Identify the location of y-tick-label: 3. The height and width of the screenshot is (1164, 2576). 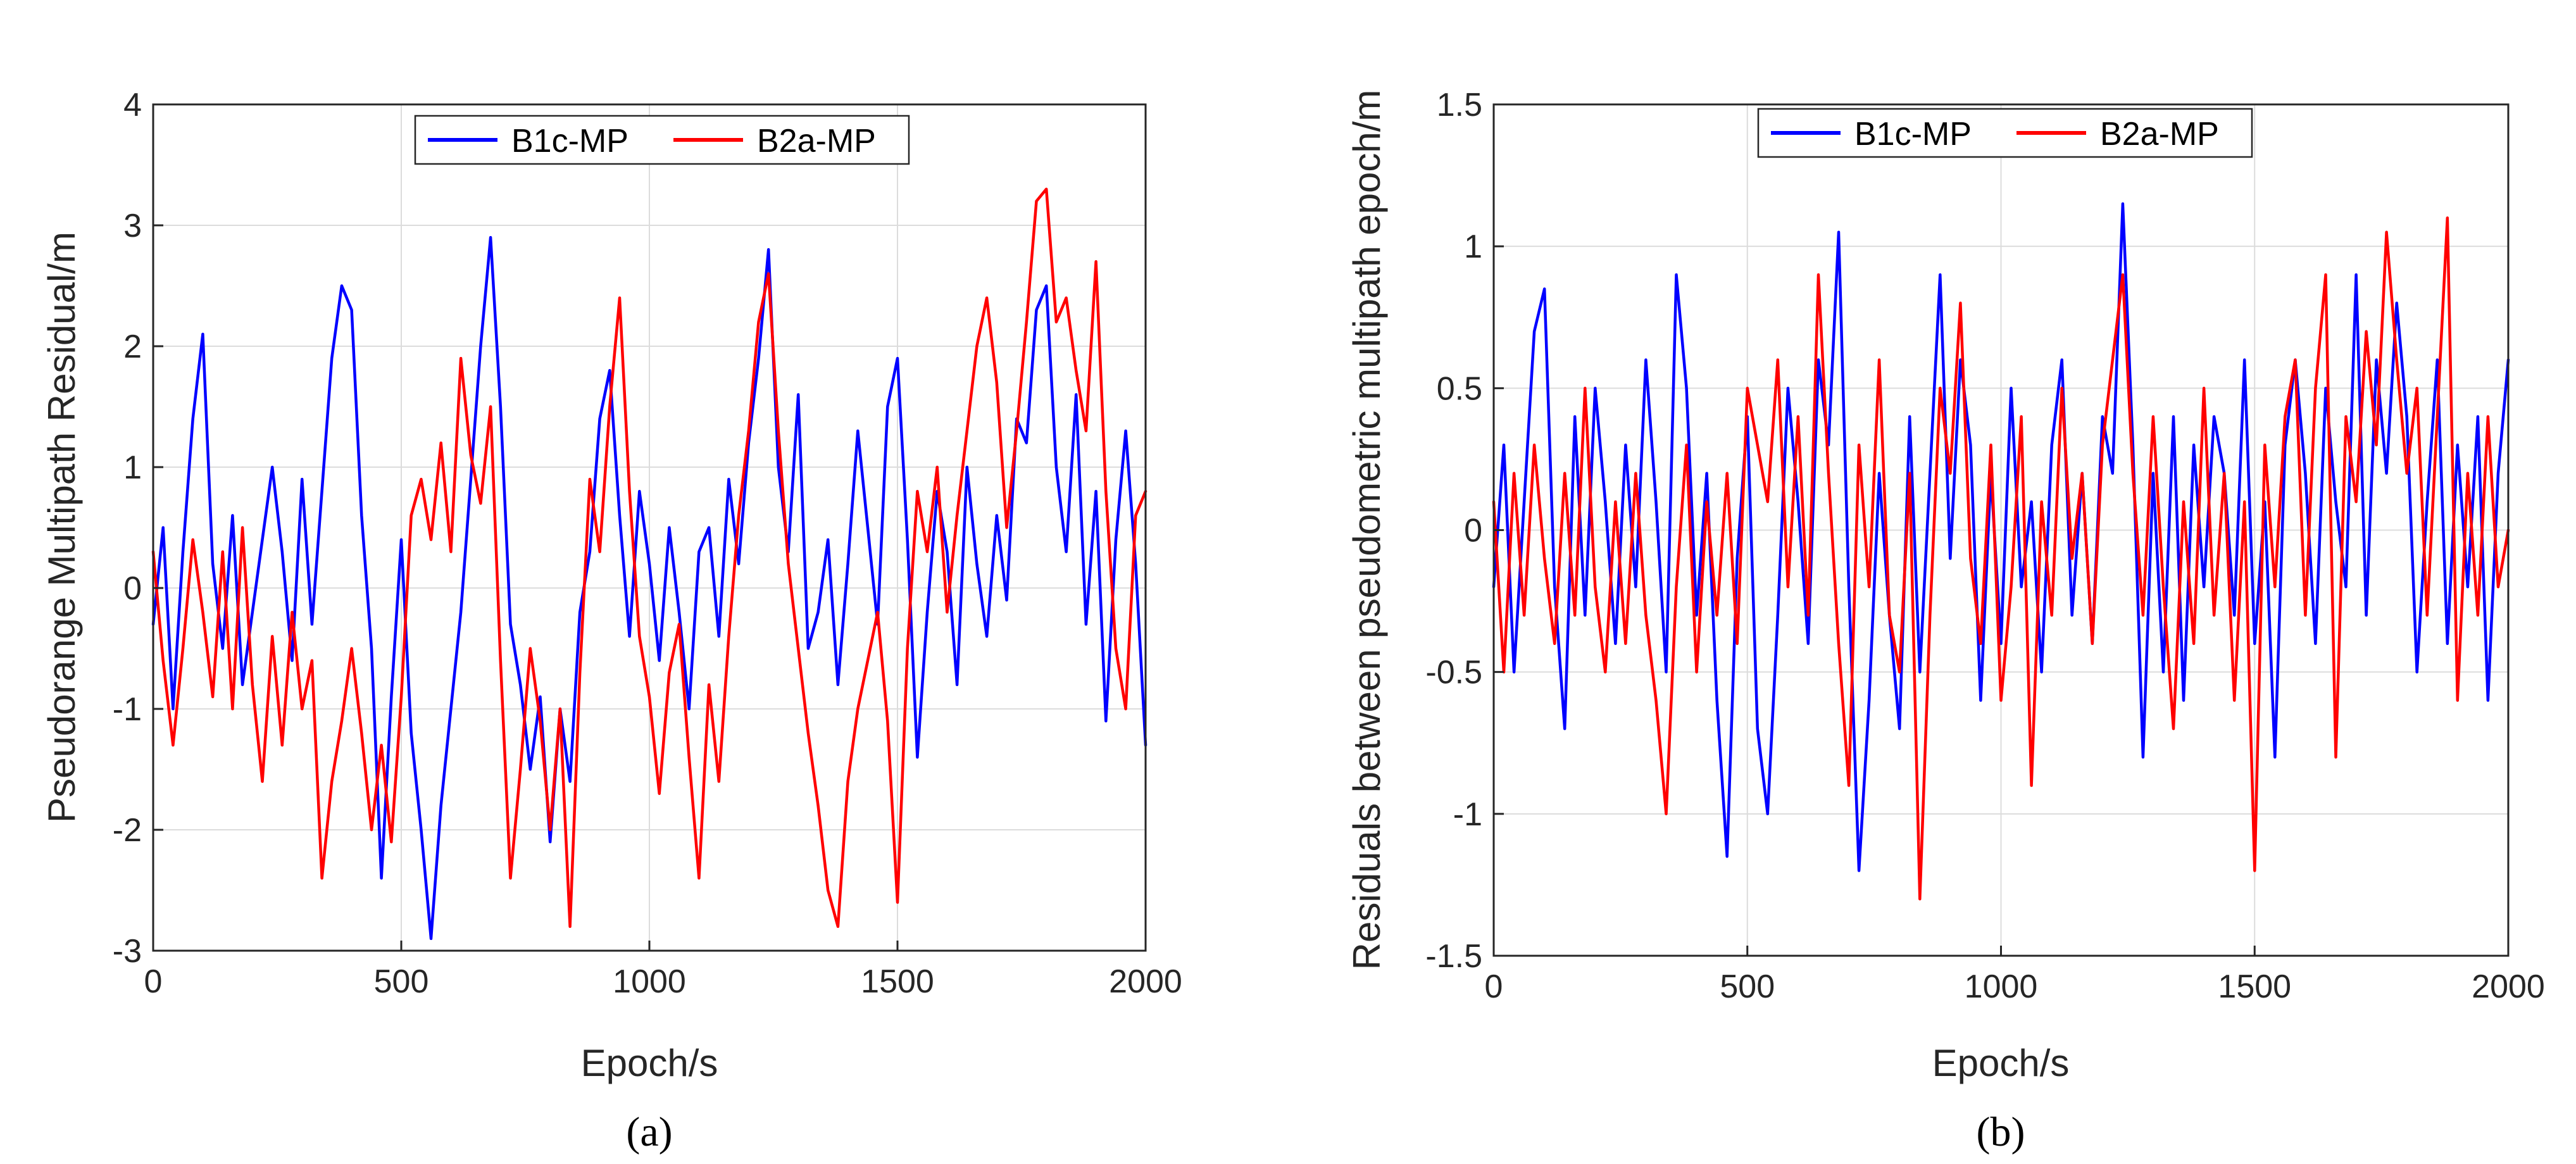
(132, 226).